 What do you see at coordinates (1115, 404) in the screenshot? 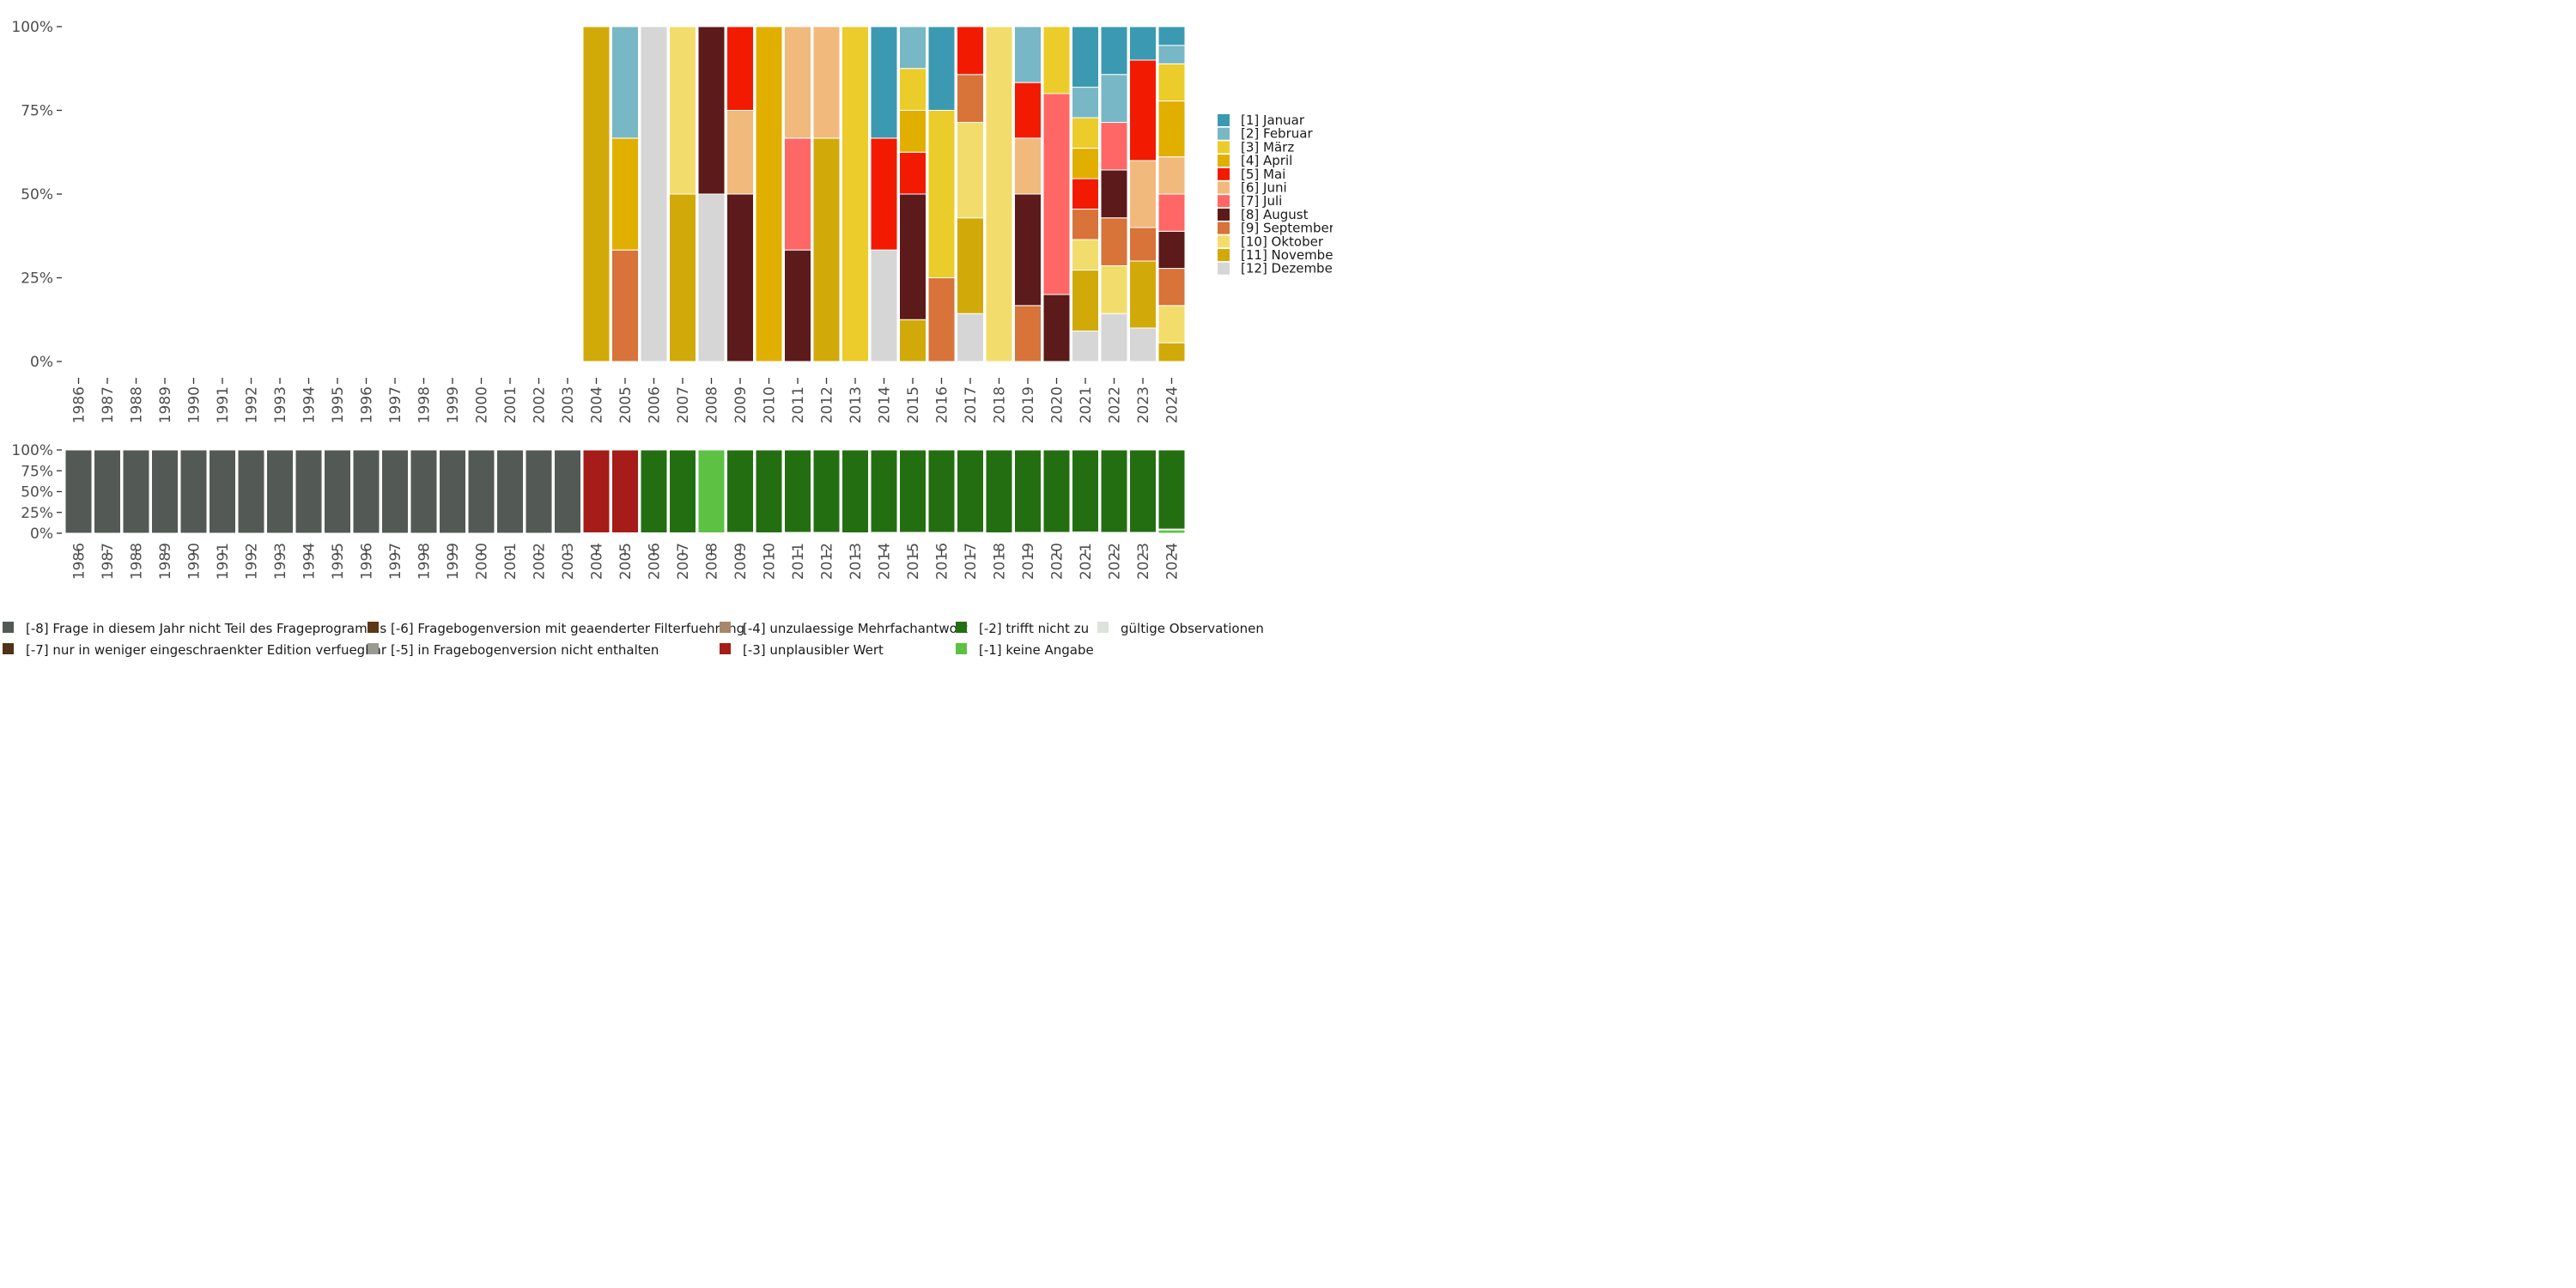
I see `top-x-tick-label: 2022` at bounding box center [1115, 404].